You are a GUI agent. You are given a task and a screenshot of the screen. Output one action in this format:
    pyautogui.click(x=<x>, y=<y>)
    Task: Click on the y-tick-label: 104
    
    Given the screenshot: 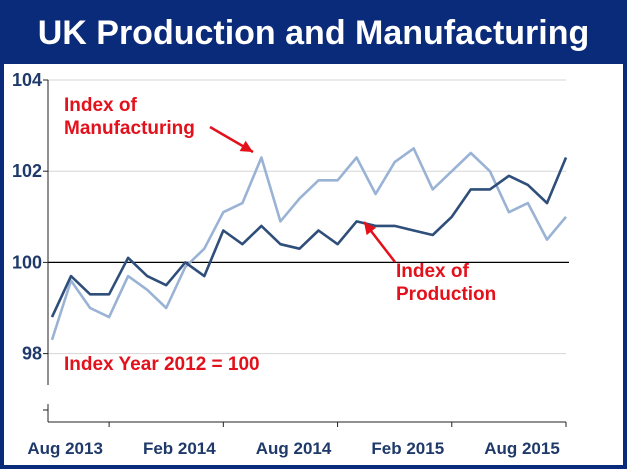 What is the action you would take?
    pyautogui.click(x=27, y=80)
    